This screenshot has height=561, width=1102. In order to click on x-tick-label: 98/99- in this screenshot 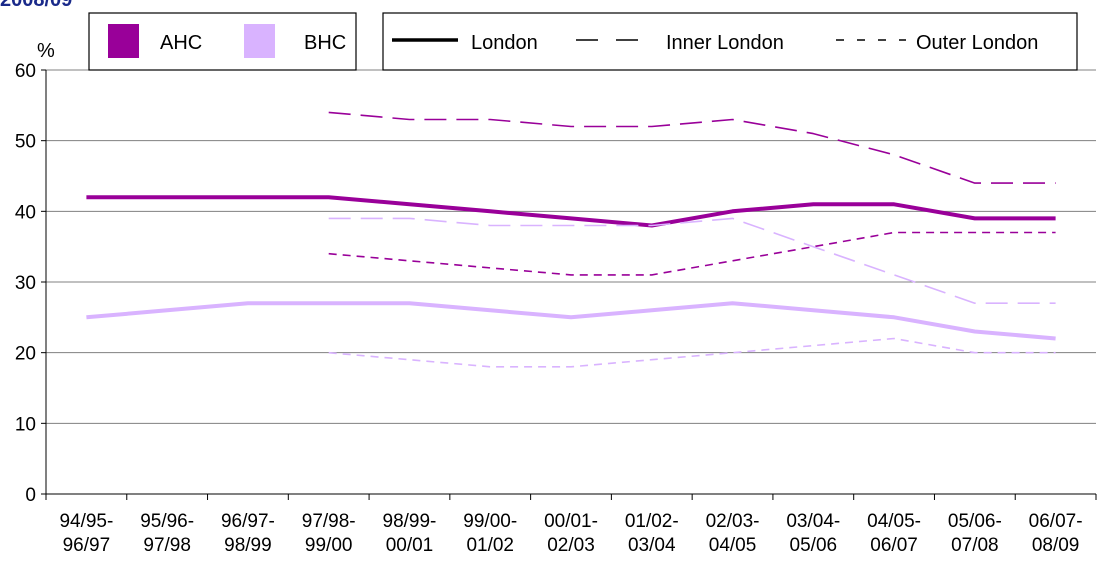, I will do `click(410, 521)`.